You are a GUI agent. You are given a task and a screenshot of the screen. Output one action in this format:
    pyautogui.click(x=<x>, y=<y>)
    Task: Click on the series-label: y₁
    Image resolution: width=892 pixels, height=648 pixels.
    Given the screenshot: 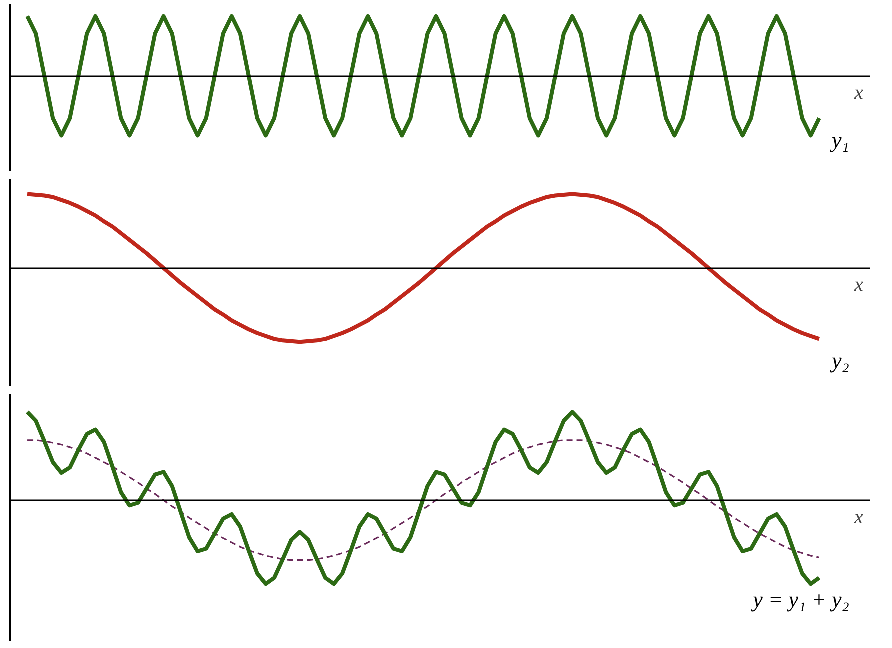 What is the action you would take?
    pyautogui.click(x=840, y=139)
    